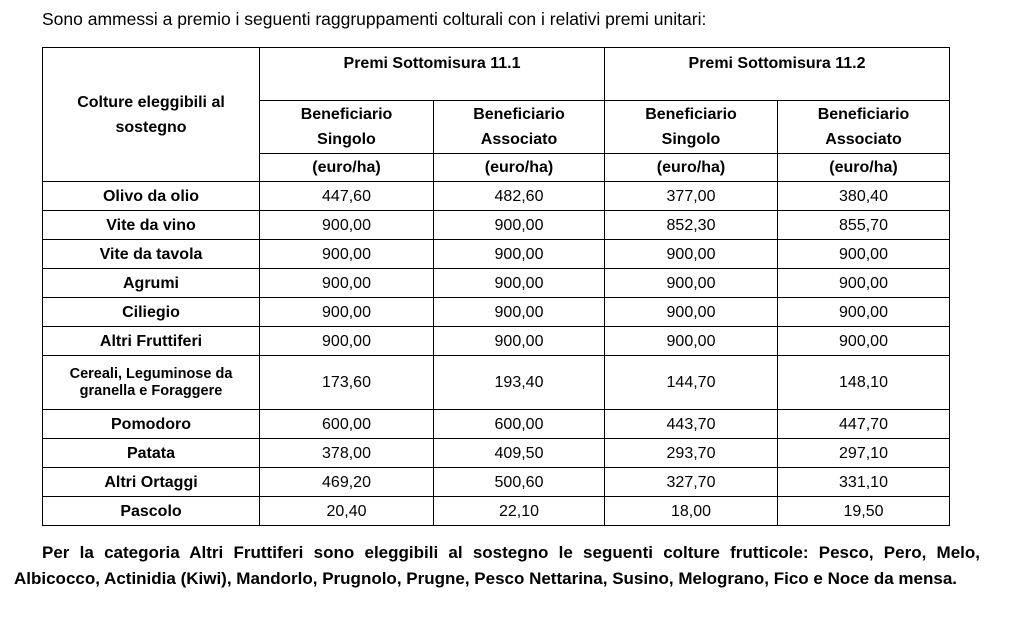  I want to click on premium-value: 193,40, so click(519, 382).